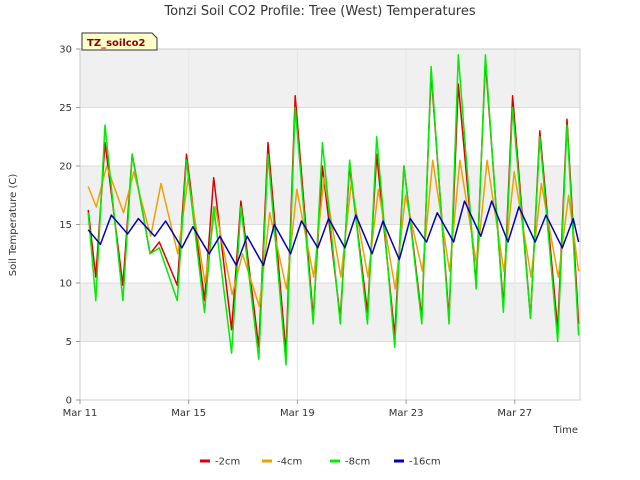  I want to click on badge-box, so click(119, 41).